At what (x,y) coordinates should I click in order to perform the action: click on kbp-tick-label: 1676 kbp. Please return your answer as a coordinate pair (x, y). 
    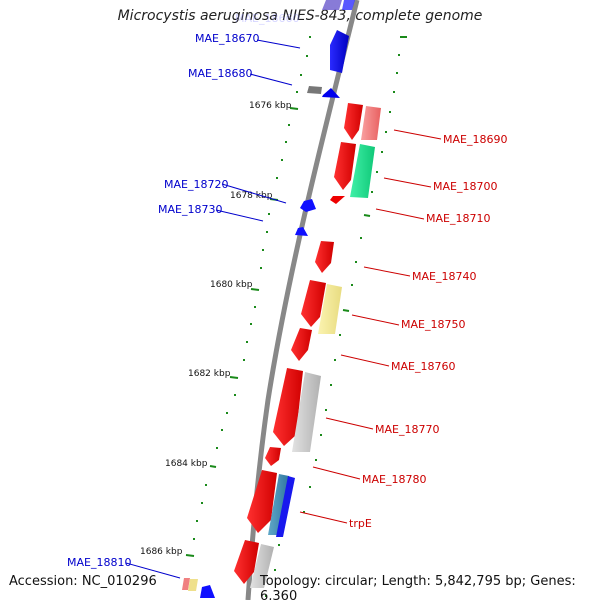
    Looking at the image, I should click on (270, 106).